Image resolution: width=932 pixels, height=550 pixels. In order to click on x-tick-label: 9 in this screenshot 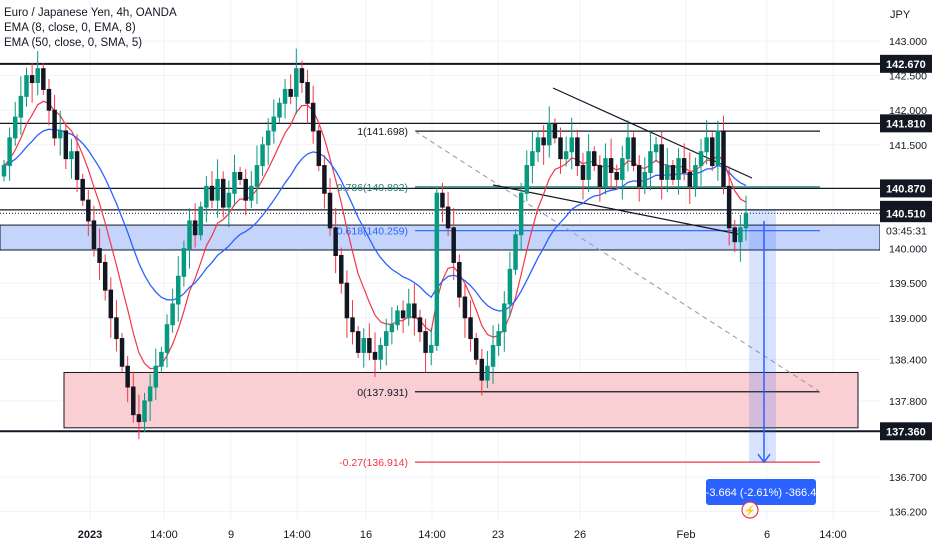, I will do `click(231, 535)`.